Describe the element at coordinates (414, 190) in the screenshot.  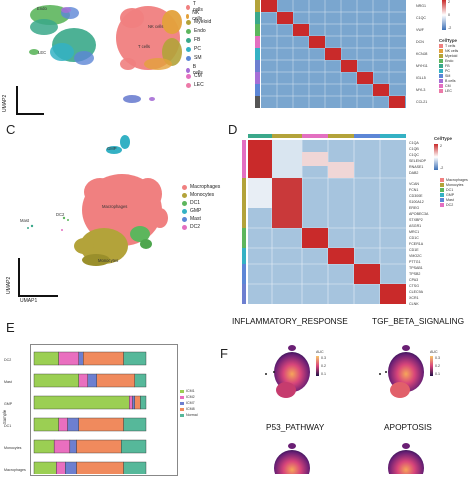
I see `gene-label: FCN1` at that location.